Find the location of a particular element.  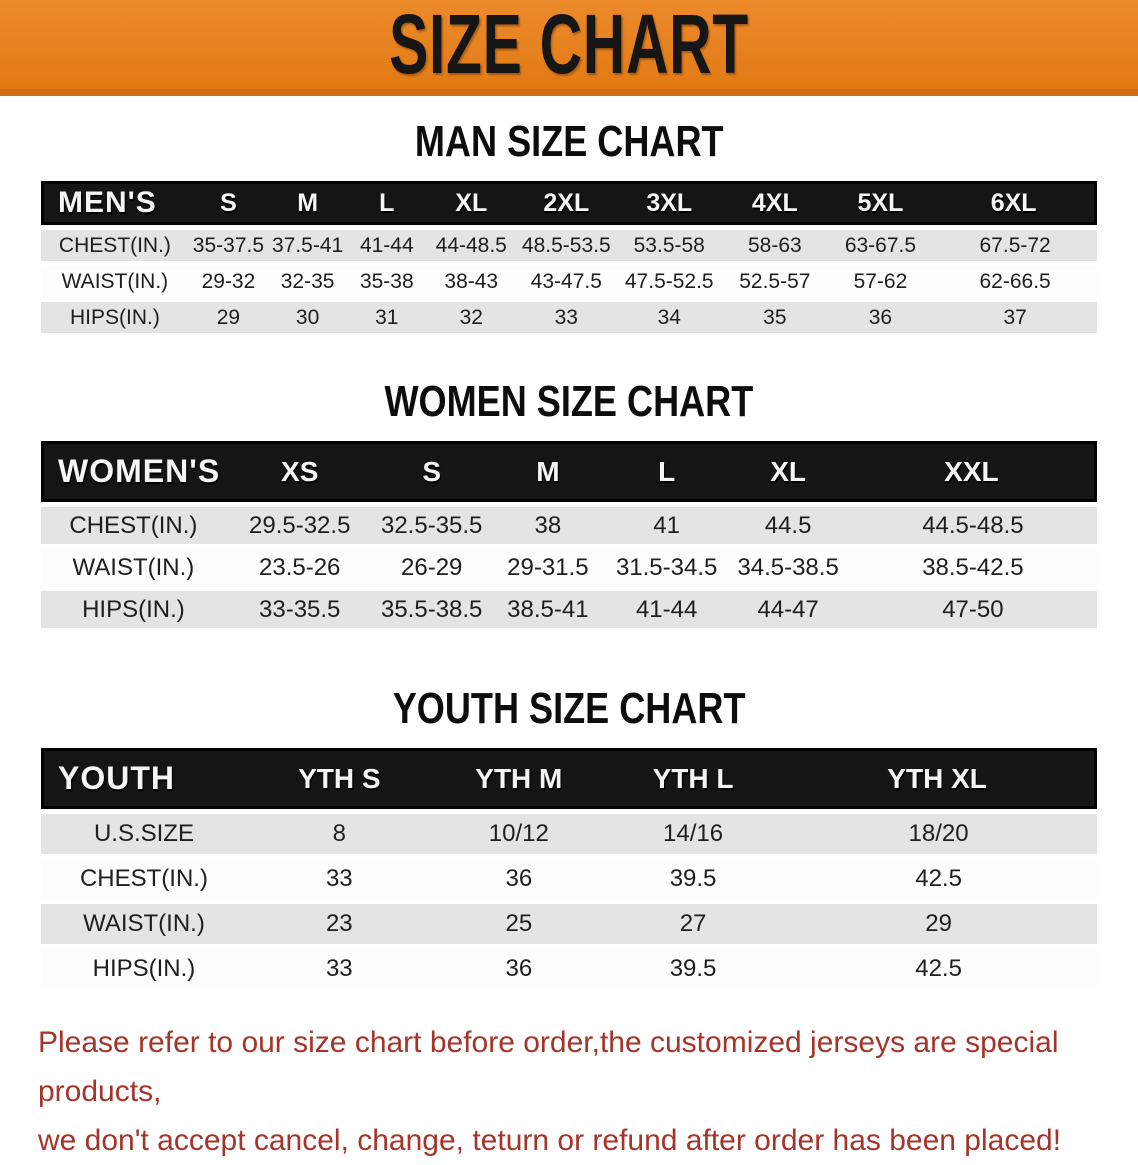

size-column-header: 5XL is located at coordinates (880, 203).